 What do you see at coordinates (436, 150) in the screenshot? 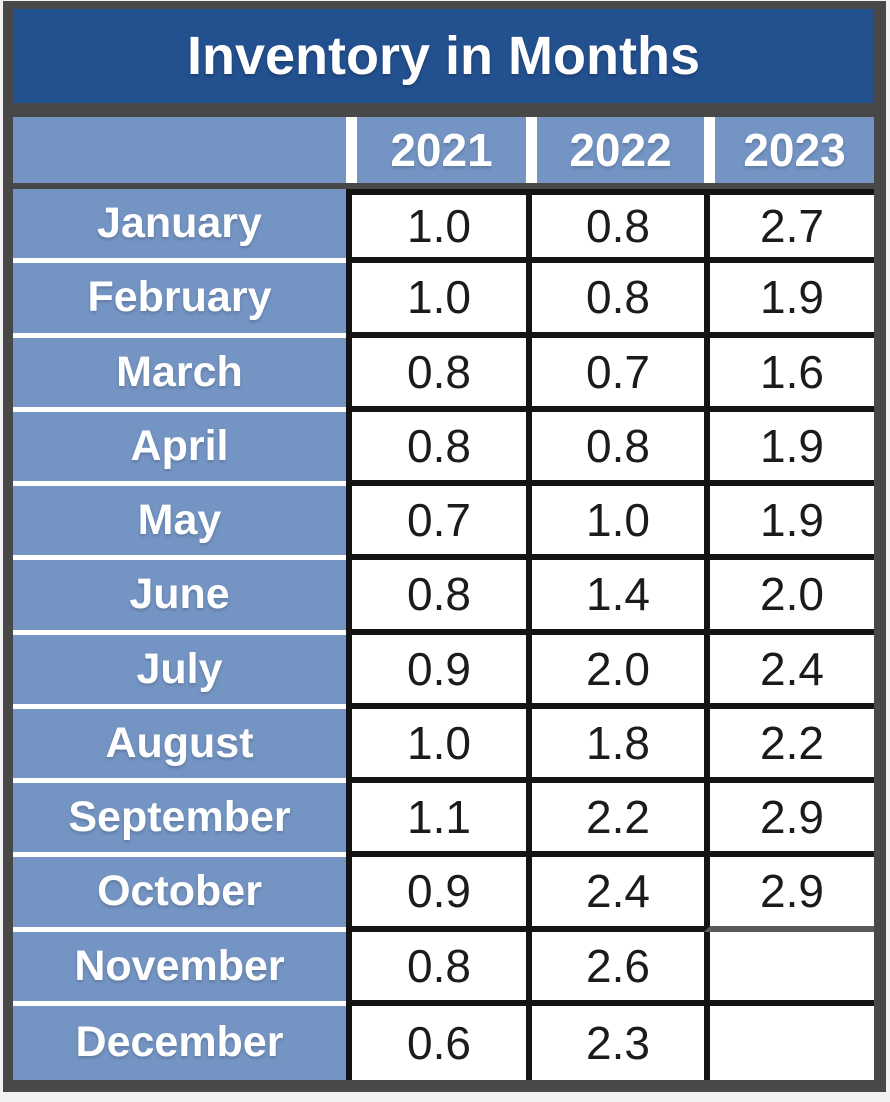
I see `year-header-2021: 2021` at bounding box center [436, 150].